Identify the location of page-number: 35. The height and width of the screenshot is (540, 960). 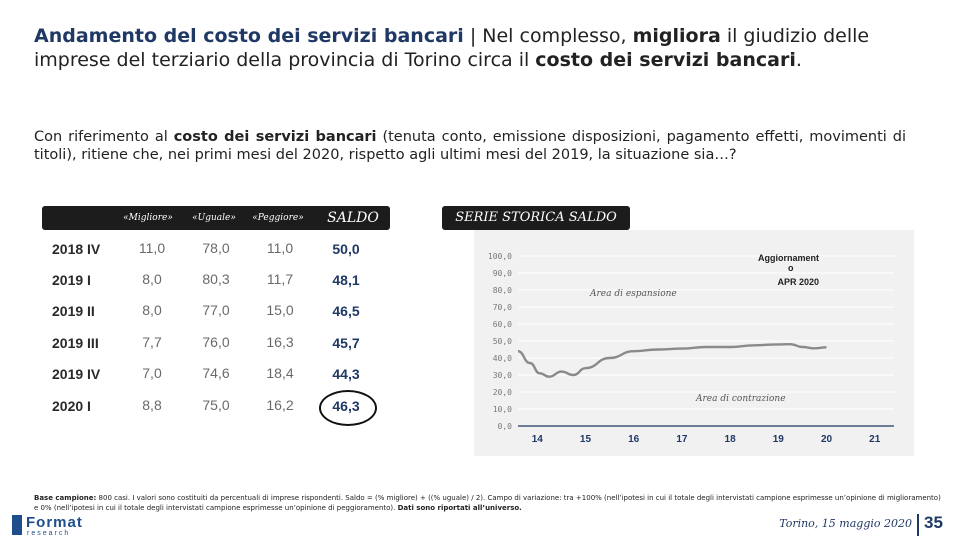
(933, 522).